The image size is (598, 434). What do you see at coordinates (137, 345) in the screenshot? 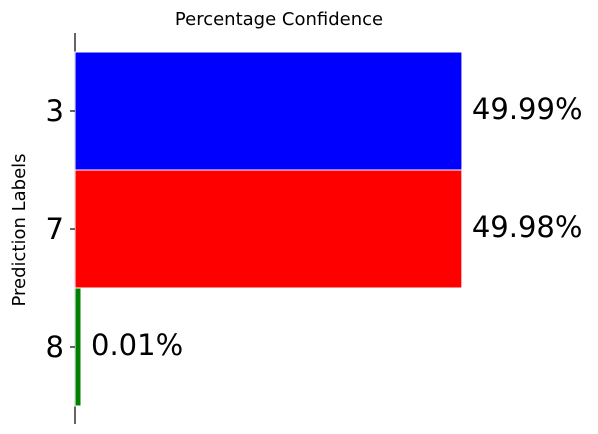
I see `value-label-8: 0.01%` at bounding box center [137, 345].